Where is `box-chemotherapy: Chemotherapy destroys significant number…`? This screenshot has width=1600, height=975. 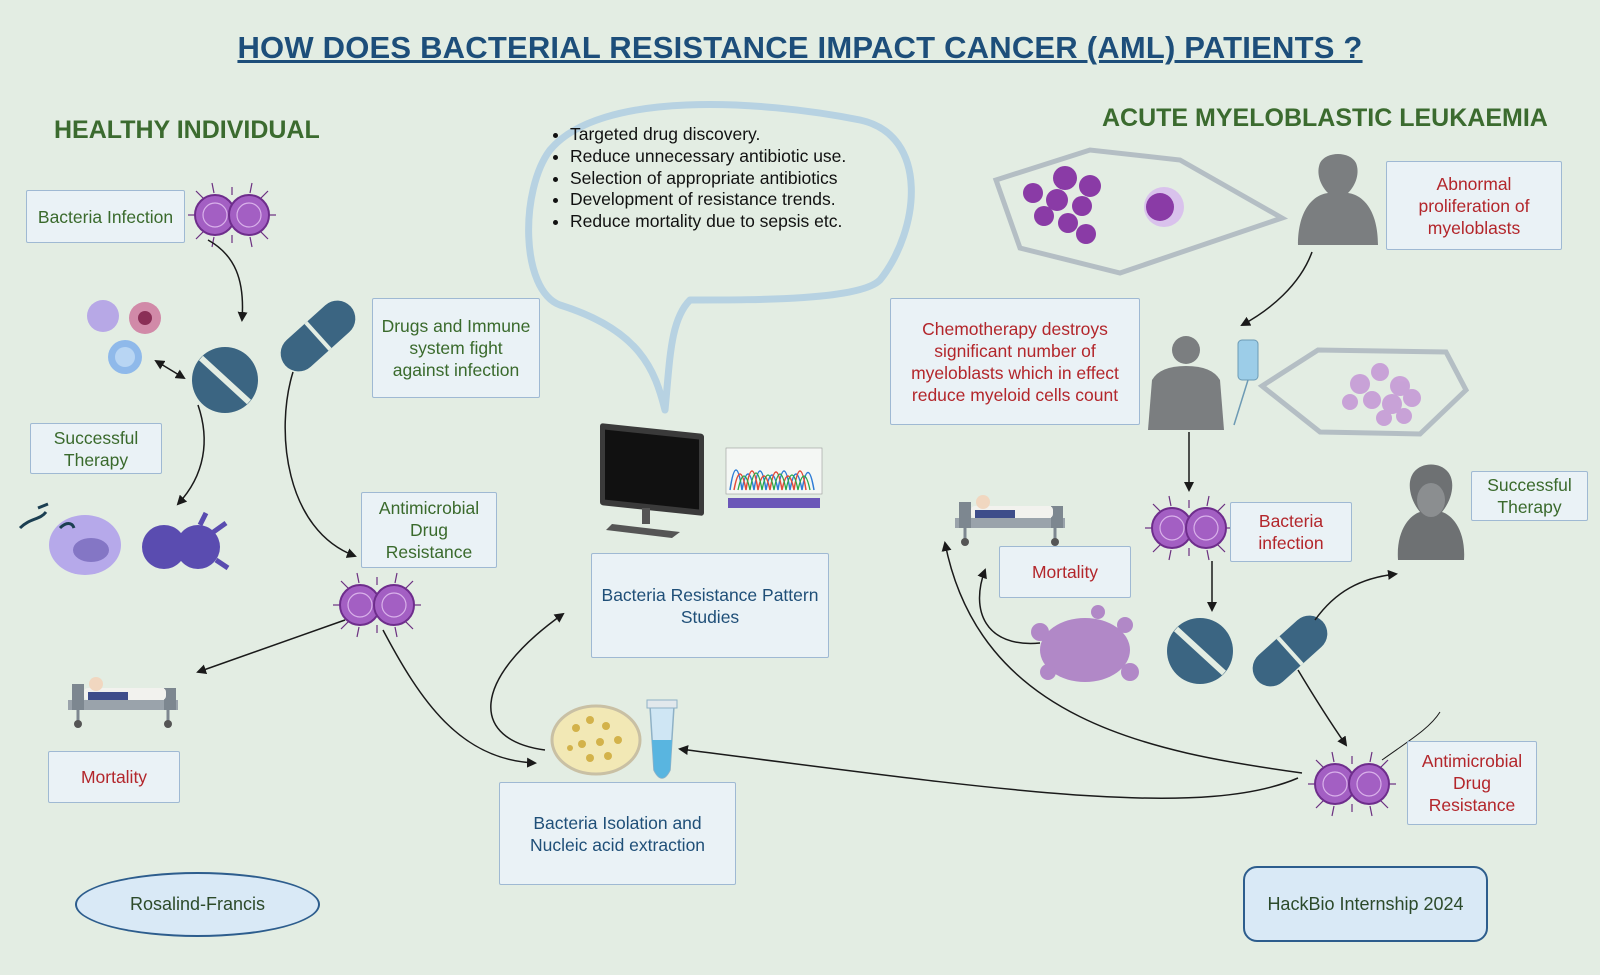 box-chemotherapy: Chemotherapy destroys significant number… is located at coordinates (1015, 361).